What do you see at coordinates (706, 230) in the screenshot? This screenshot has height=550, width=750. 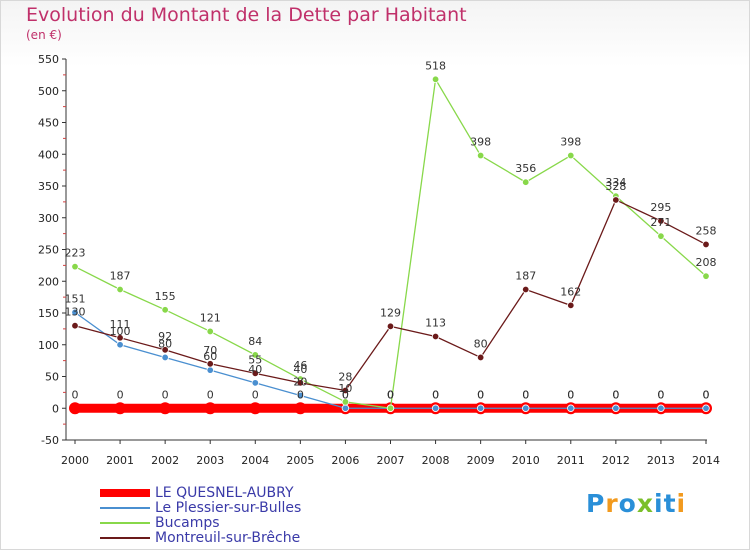 I see `data-label: 258` at bounding box center [706, 230].